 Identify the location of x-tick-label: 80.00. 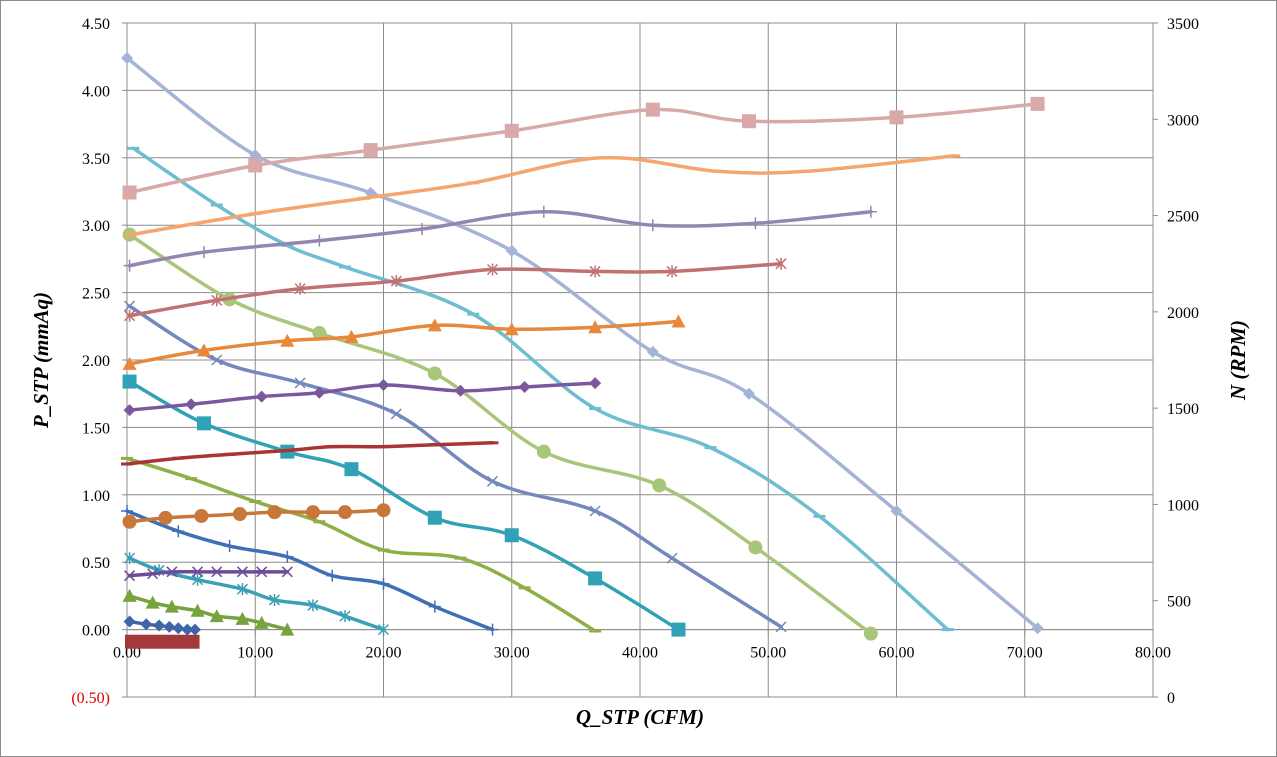
(1153, 653).